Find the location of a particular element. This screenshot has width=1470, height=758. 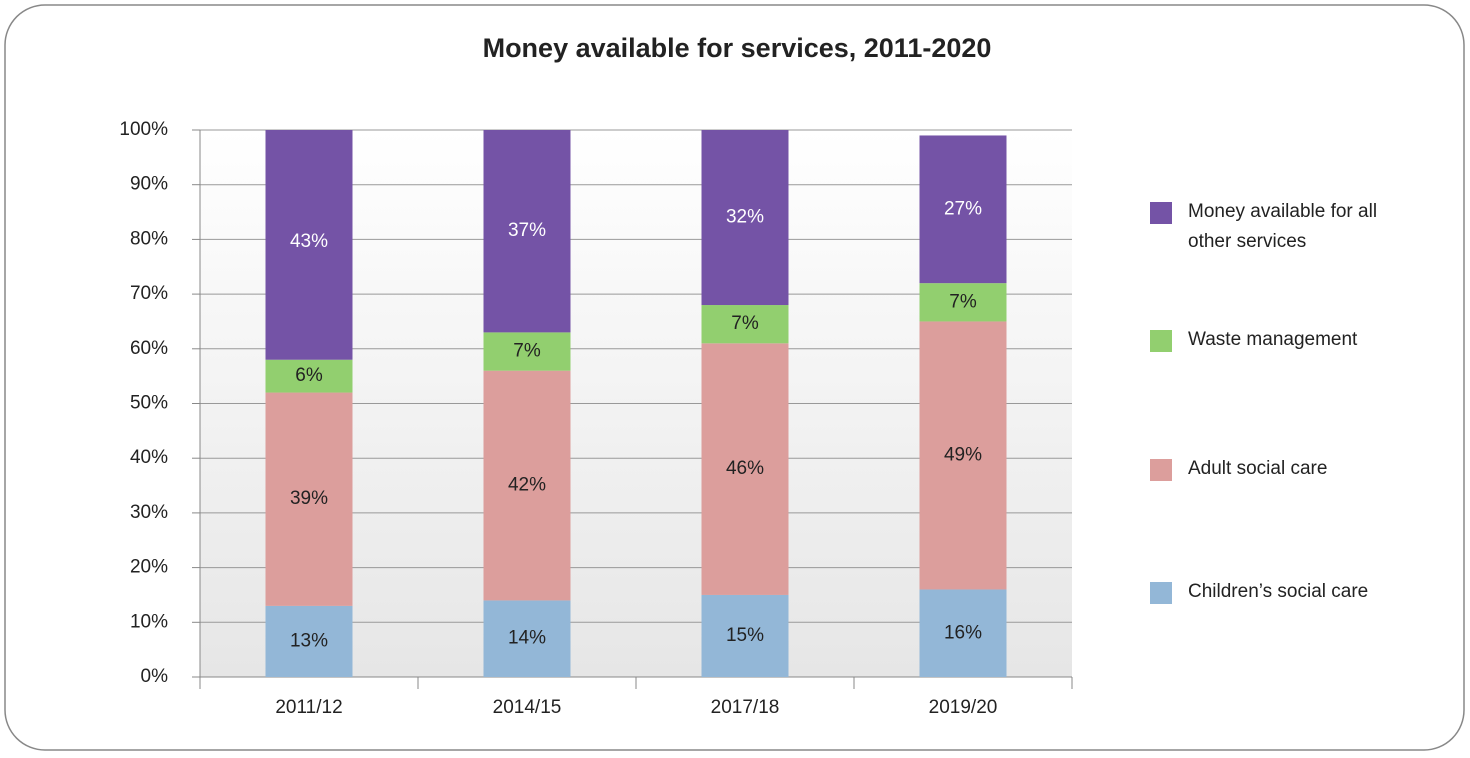

x-tick-label: 2014/15 is located at coordinates (527, 707).